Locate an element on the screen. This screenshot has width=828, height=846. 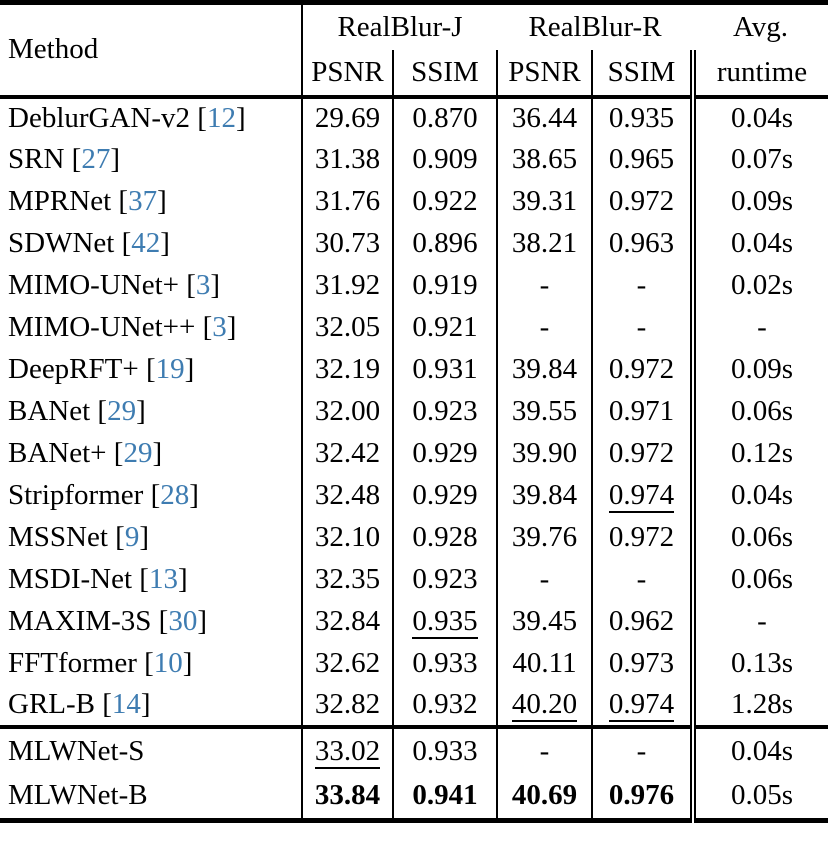
metric-cell: 32.00 is located at coordinates (348, 411).